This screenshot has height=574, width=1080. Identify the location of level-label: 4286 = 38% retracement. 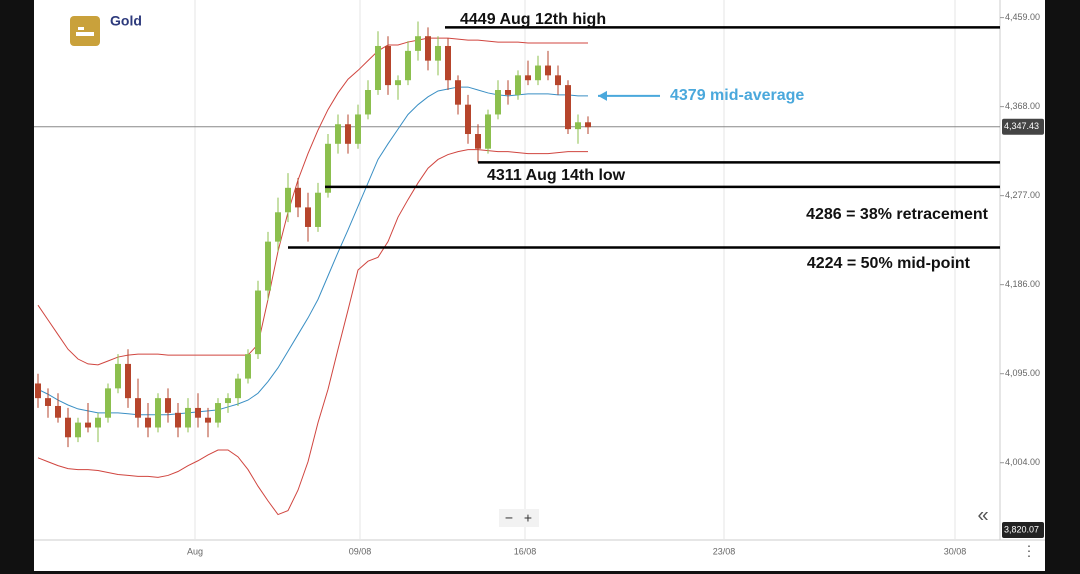
(897, 214).